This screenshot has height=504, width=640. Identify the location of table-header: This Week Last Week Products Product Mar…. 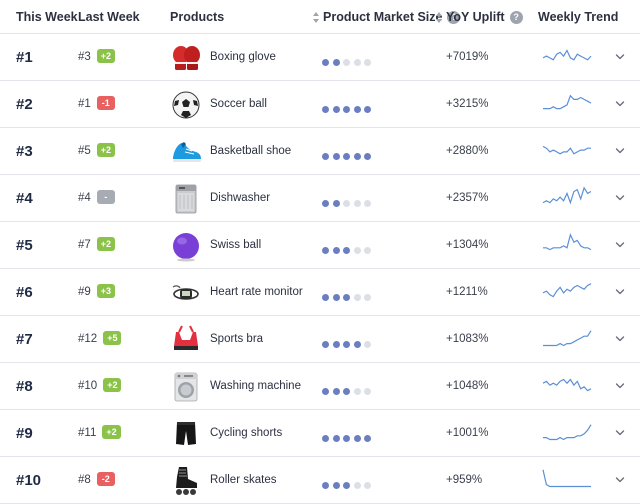
(320, 17).